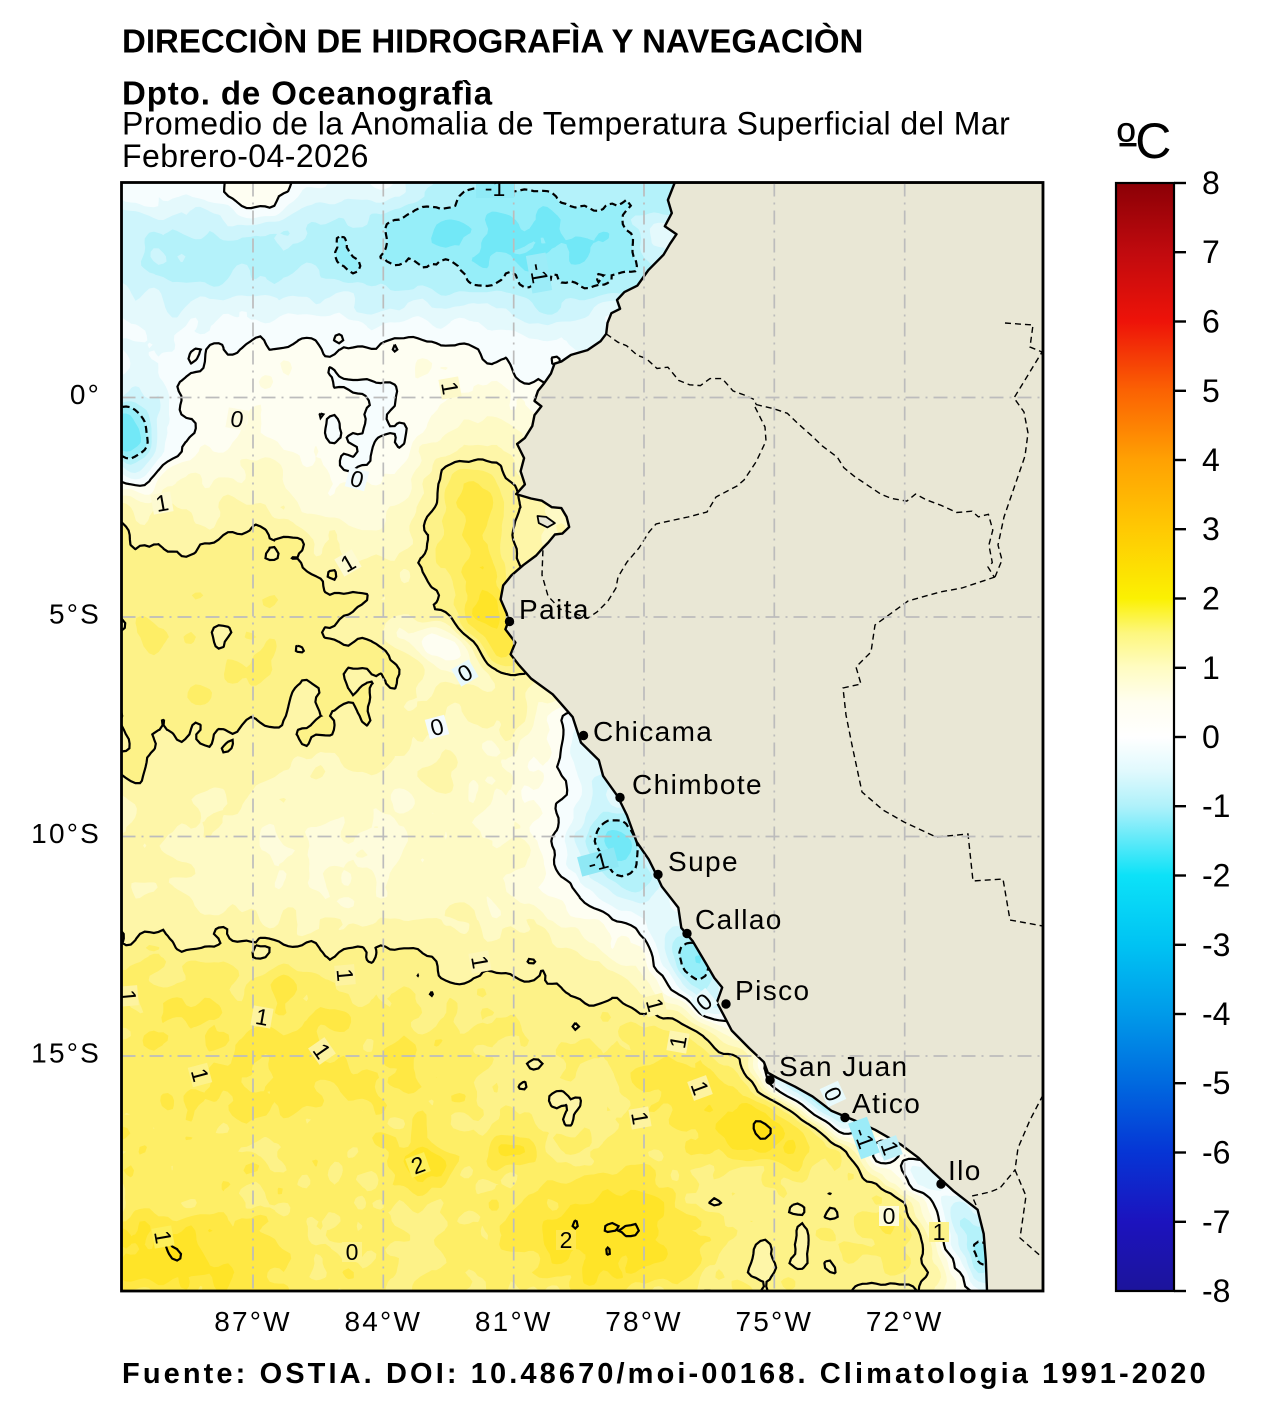 This screenshot has height=1425, width=1265. Describe the element at coordinates (514, 1321) in the screenshot. I see `svg-text: 81°W` at that location.